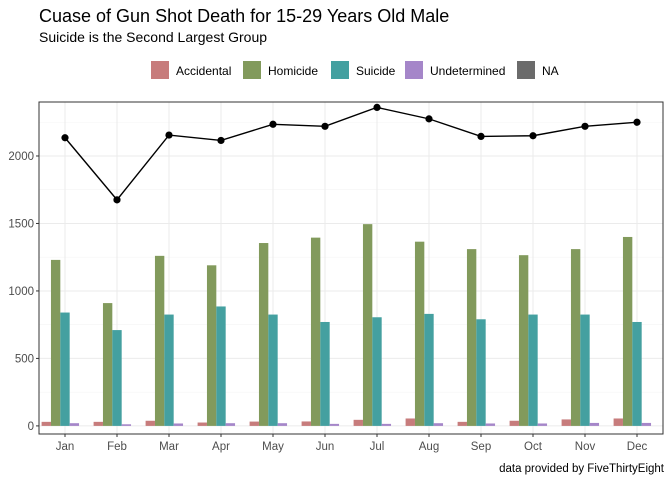 The image size is (672, 480). What do you see at coordinates (325, 447) in the screenshot?
I see `x-tick-label: Jun` at bounding box center [325, 447].